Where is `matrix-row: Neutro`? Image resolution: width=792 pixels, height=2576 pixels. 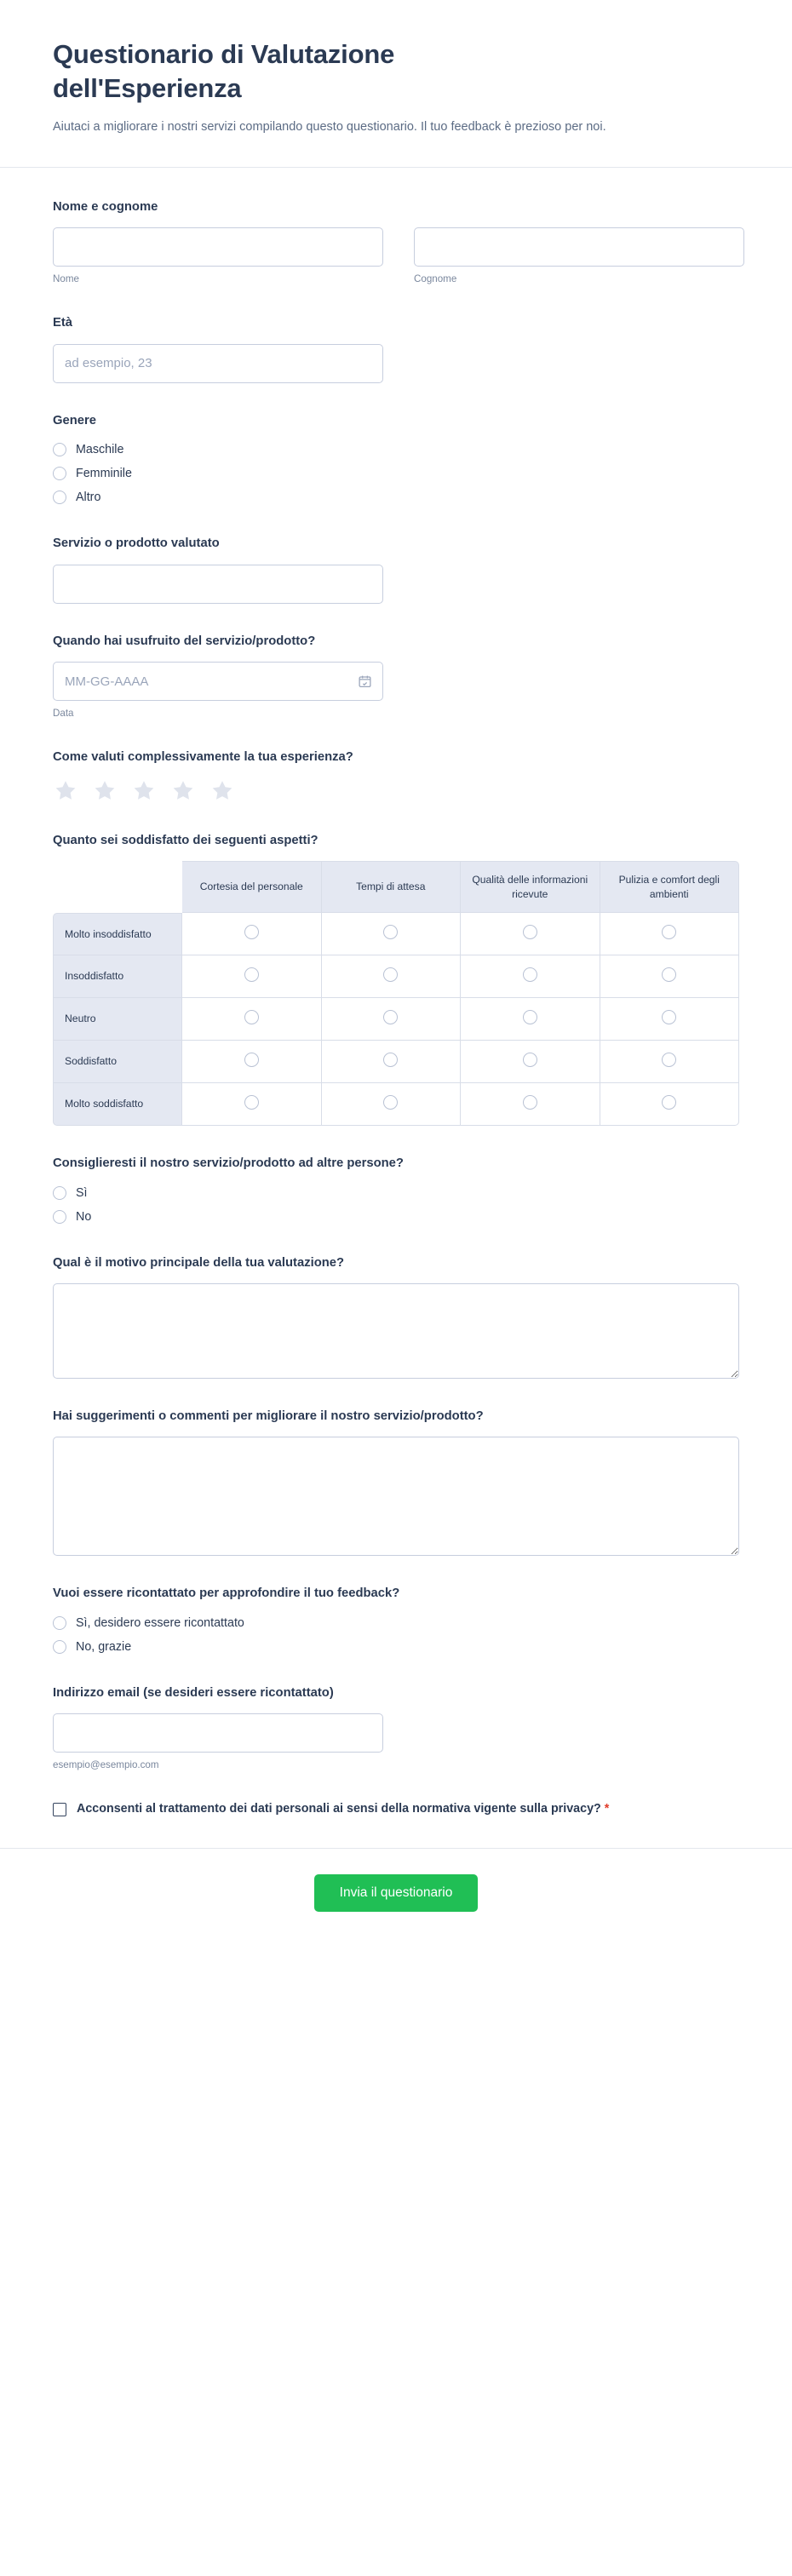
matrix-row: Neutro is located at coordinates (396, 1019).